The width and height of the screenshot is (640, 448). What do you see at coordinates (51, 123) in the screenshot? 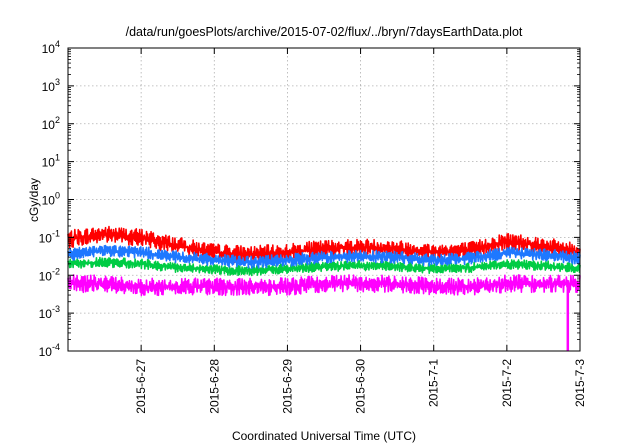
I see `y-tick-label: 10²` at bounding box center [51, 123].